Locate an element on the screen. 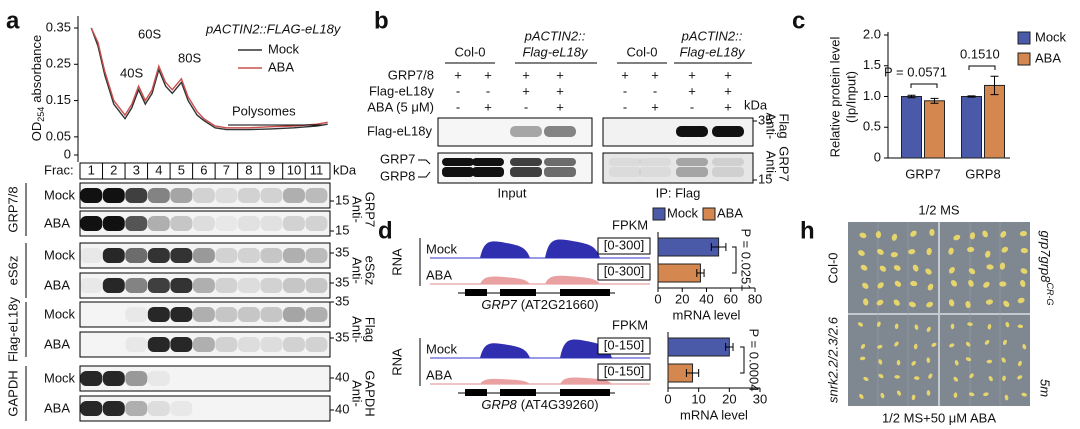 This screenshot has height=429, width=1080. fraction-label: 1 is located at coordinates (91, 169).